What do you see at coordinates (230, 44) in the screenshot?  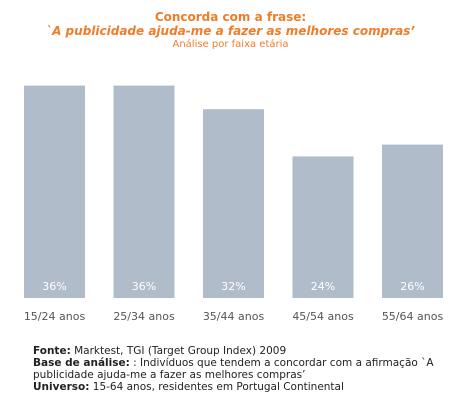 I see `chart-caption: Análise por faixa etária` at bounding box center [230, 44].